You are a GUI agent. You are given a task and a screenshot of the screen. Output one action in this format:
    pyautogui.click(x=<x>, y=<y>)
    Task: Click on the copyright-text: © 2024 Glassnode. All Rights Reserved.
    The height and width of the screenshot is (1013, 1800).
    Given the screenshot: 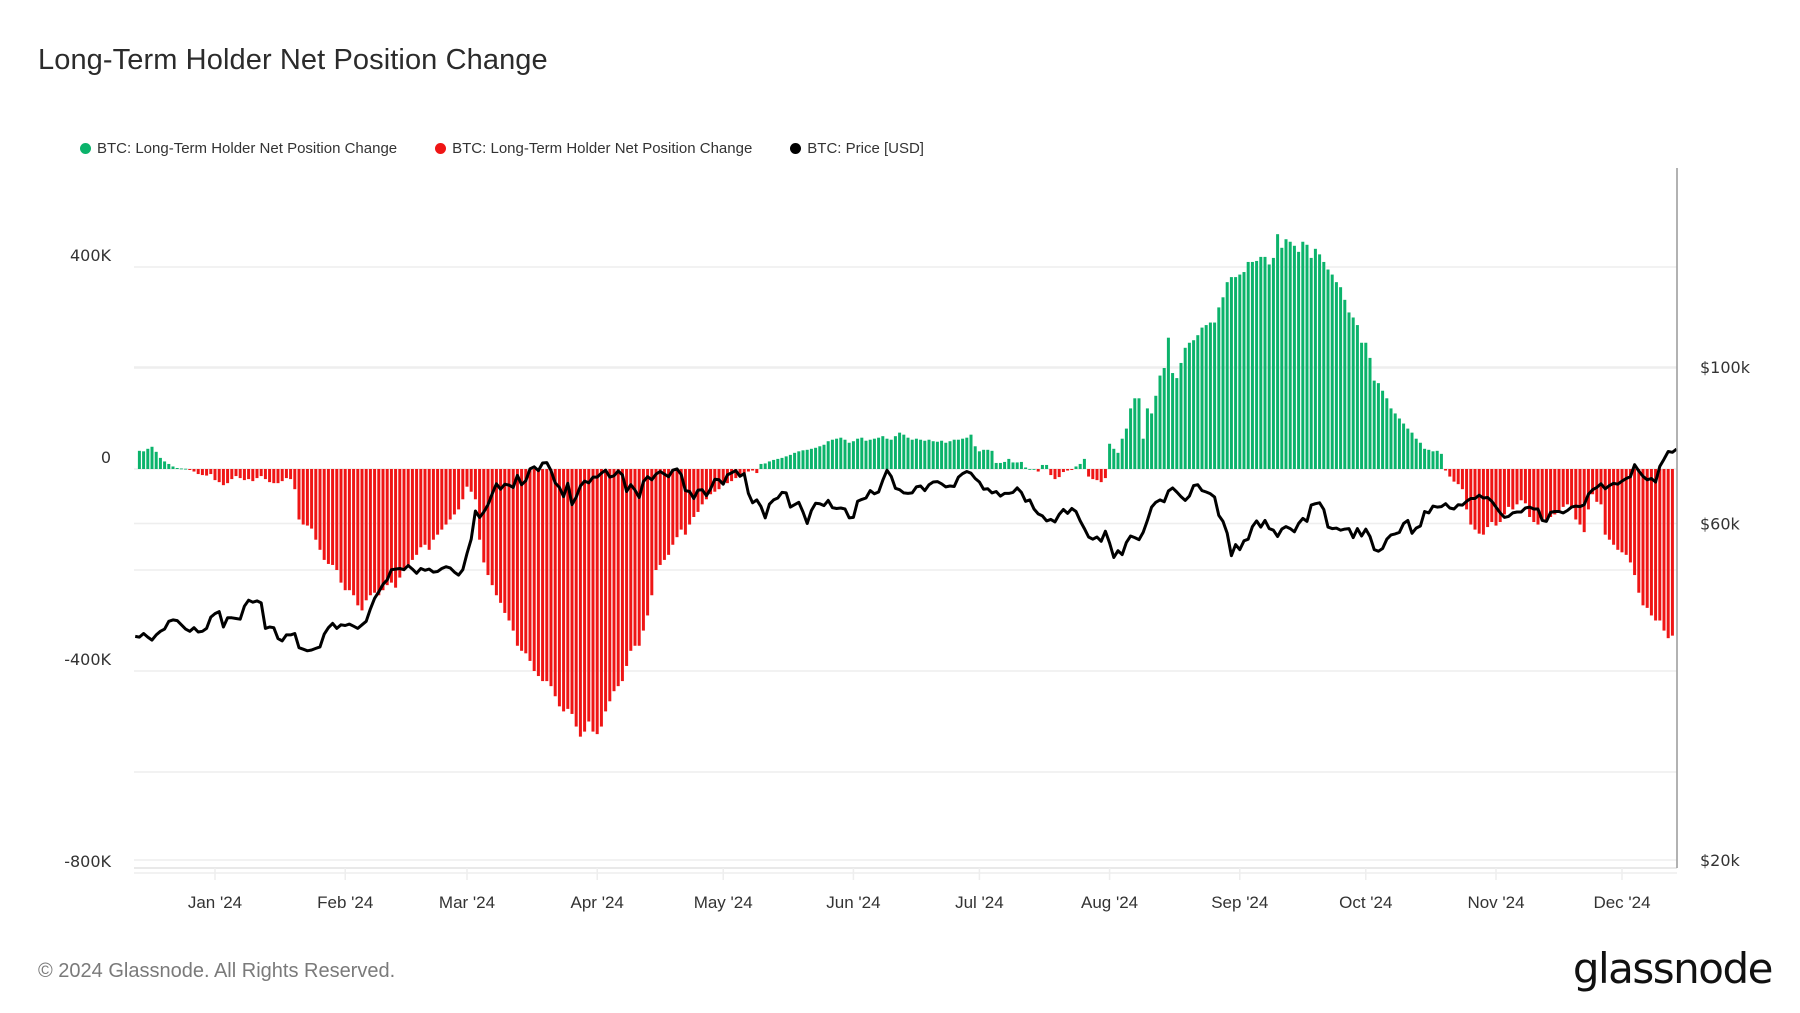 What is the action you would take?
    pyautogui.click(x=217, y=971)
    